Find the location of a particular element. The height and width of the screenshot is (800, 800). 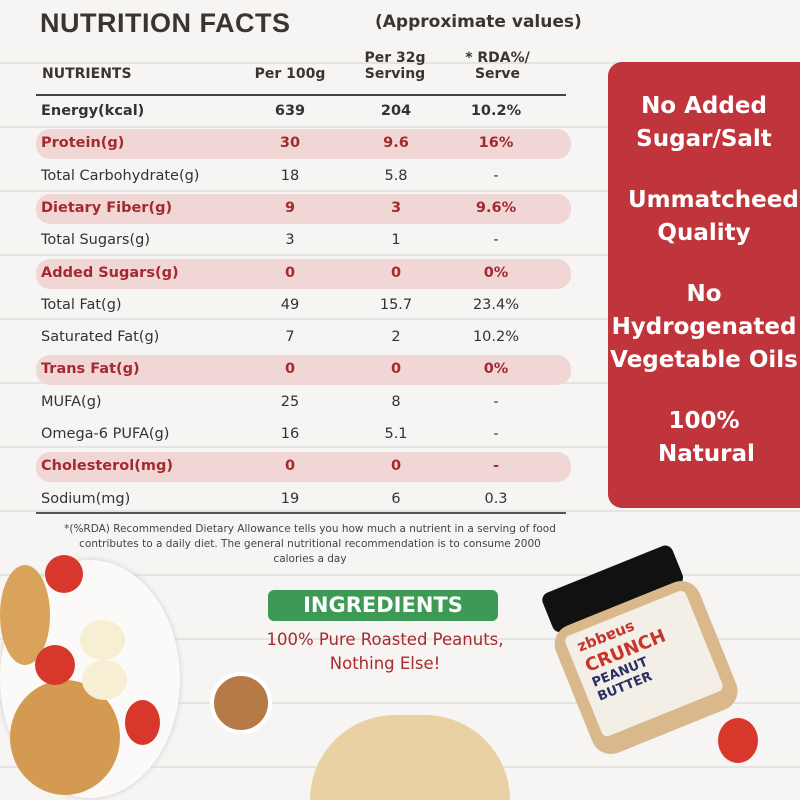

cell-rda: 16% is located at coordinates (496, 143).